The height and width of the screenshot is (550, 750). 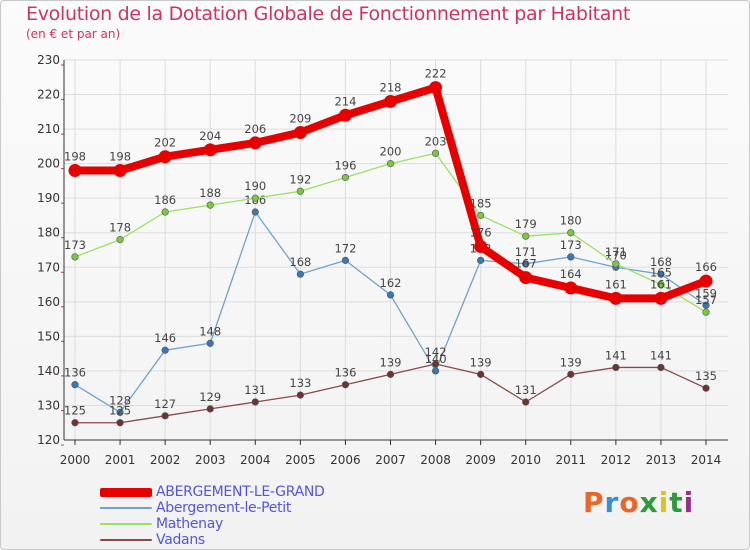 I want to click on y-tick-label: 190, so click(x=48, y=198).